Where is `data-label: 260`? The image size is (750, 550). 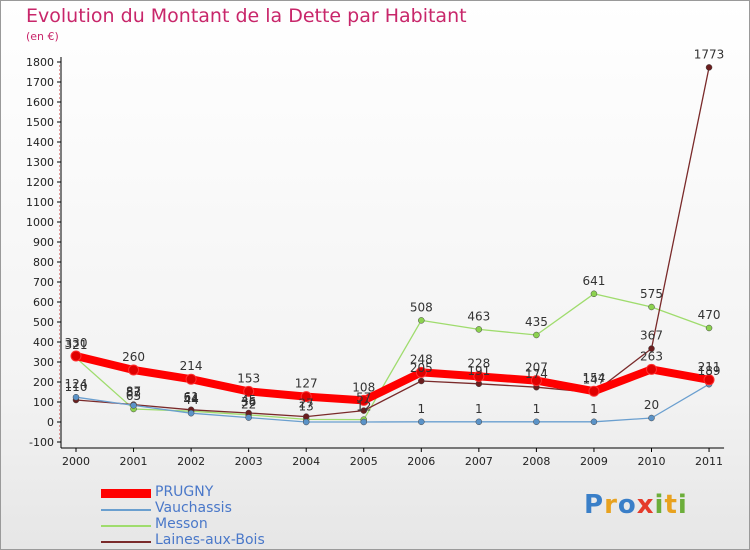
data-label: 260 is located at coordinates (133, 357).